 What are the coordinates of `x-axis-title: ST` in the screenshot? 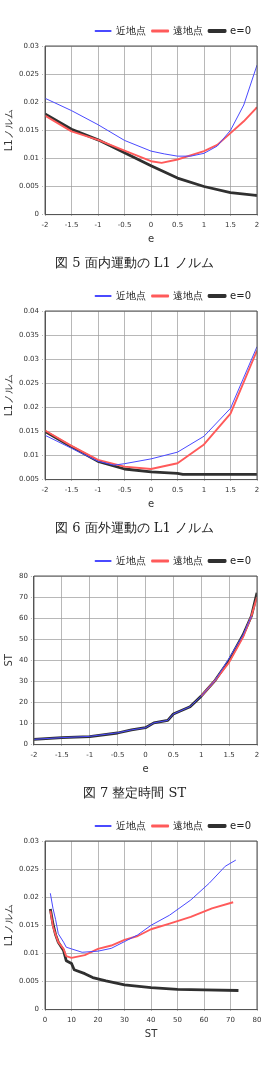 It's located at (151, 1033).